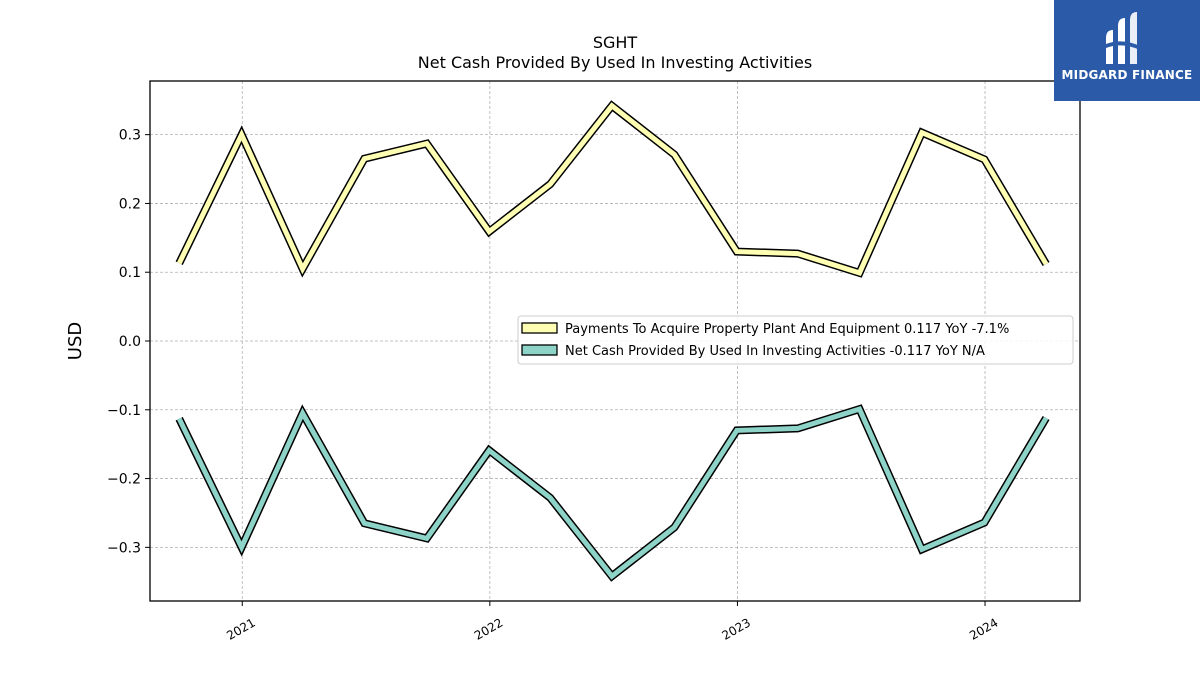 The width and height of the screenshot is (1200, 675). What do you see at coordinates (130, 136) in the screenshot?
I see `y-tick-label: 0.3` at bounding box center [130, 136].